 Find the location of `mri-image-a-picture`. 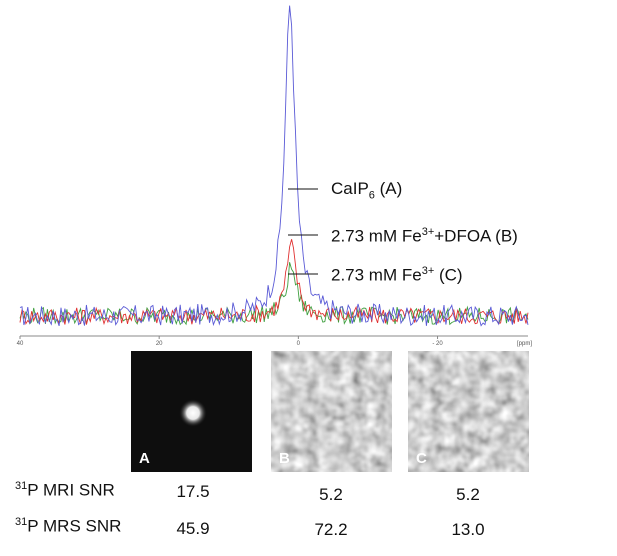

mri-image-a-picture is located at coordinates (191, 411).